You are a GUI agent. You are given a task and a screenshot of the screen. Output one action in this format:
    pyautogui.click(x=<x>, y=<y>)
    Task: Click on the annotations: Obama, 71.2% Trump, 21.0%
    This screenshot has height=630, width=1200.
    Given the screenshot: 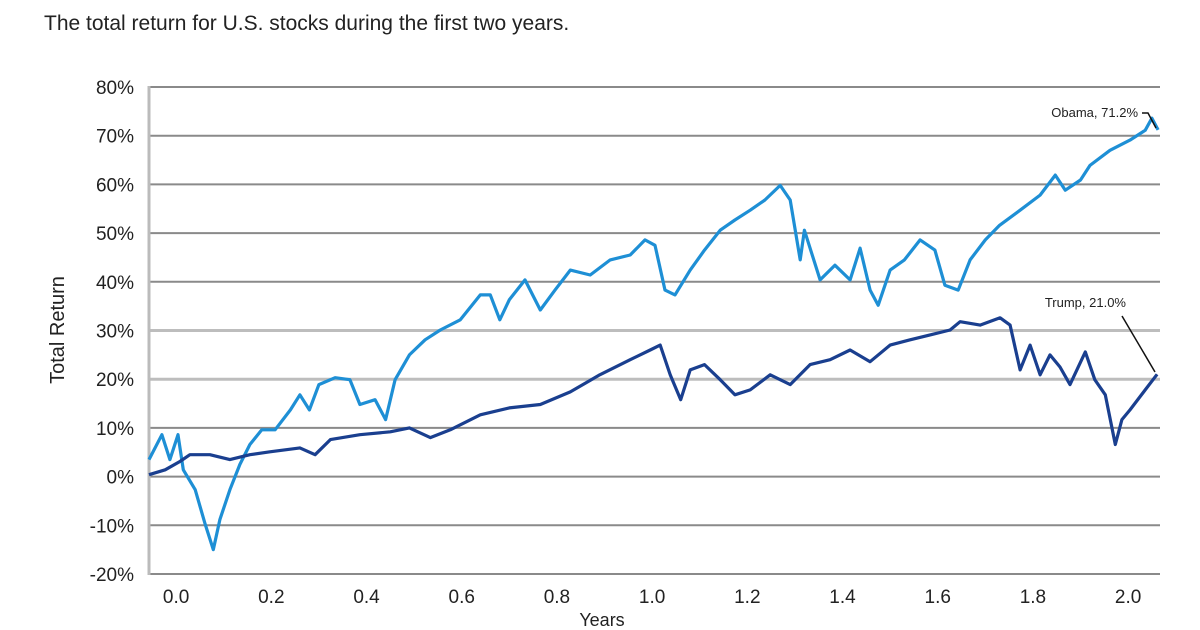 What is the action you would take?
    pyautogui.click(x=1101, y=239)
    